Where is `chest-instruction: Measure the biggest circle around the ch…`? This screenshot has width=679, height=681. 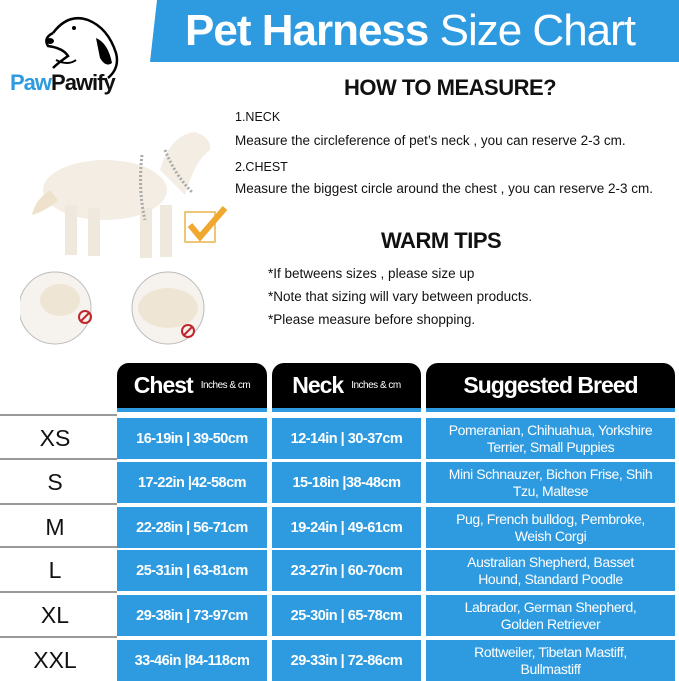
chest-instruction: Measure the biggest circle around the ch… is located at coordinates (444, 188).